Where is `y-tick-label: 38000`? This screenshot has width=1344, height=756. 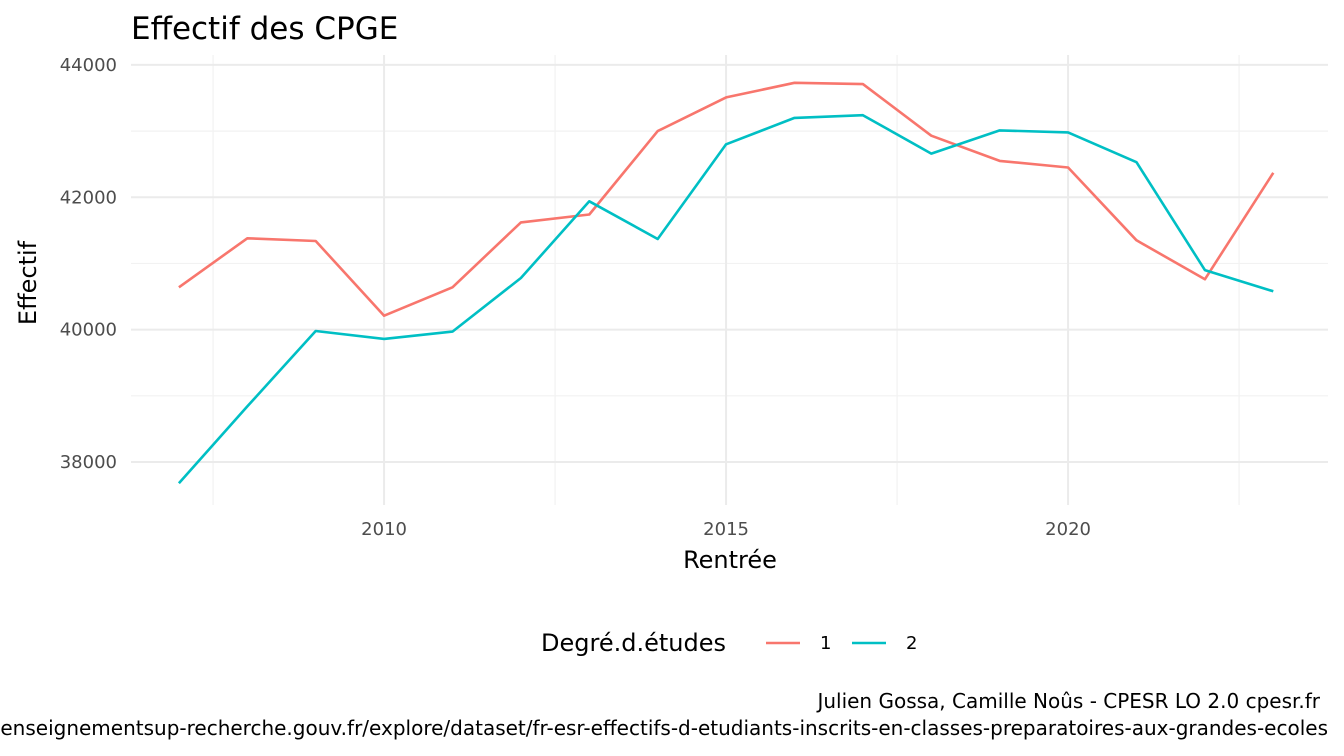 y-tick-label: 38000 is located at coordinates (88, 462).